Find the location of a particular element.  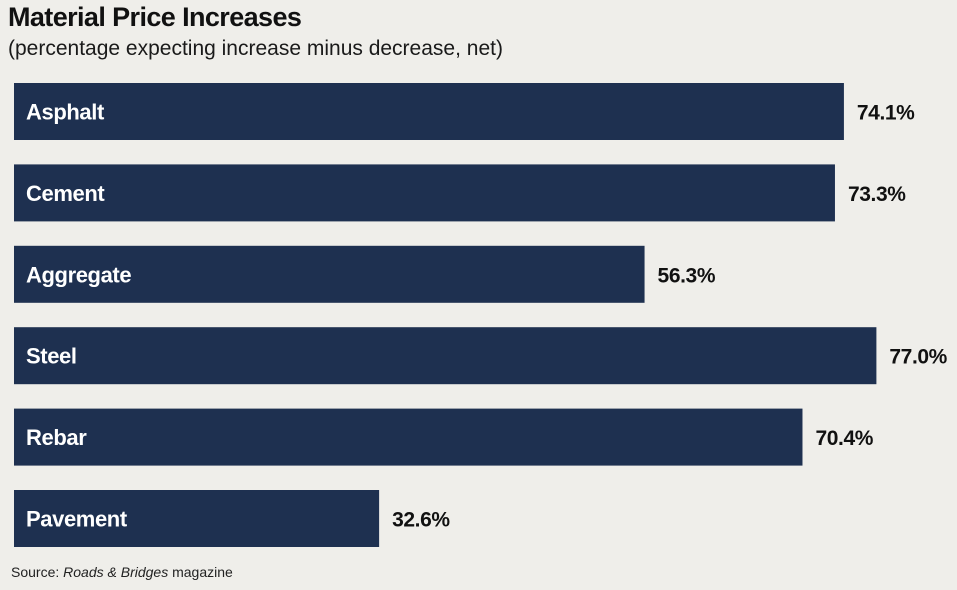

value-label-pavement: 32.6% is located at coordinates (421, 520).